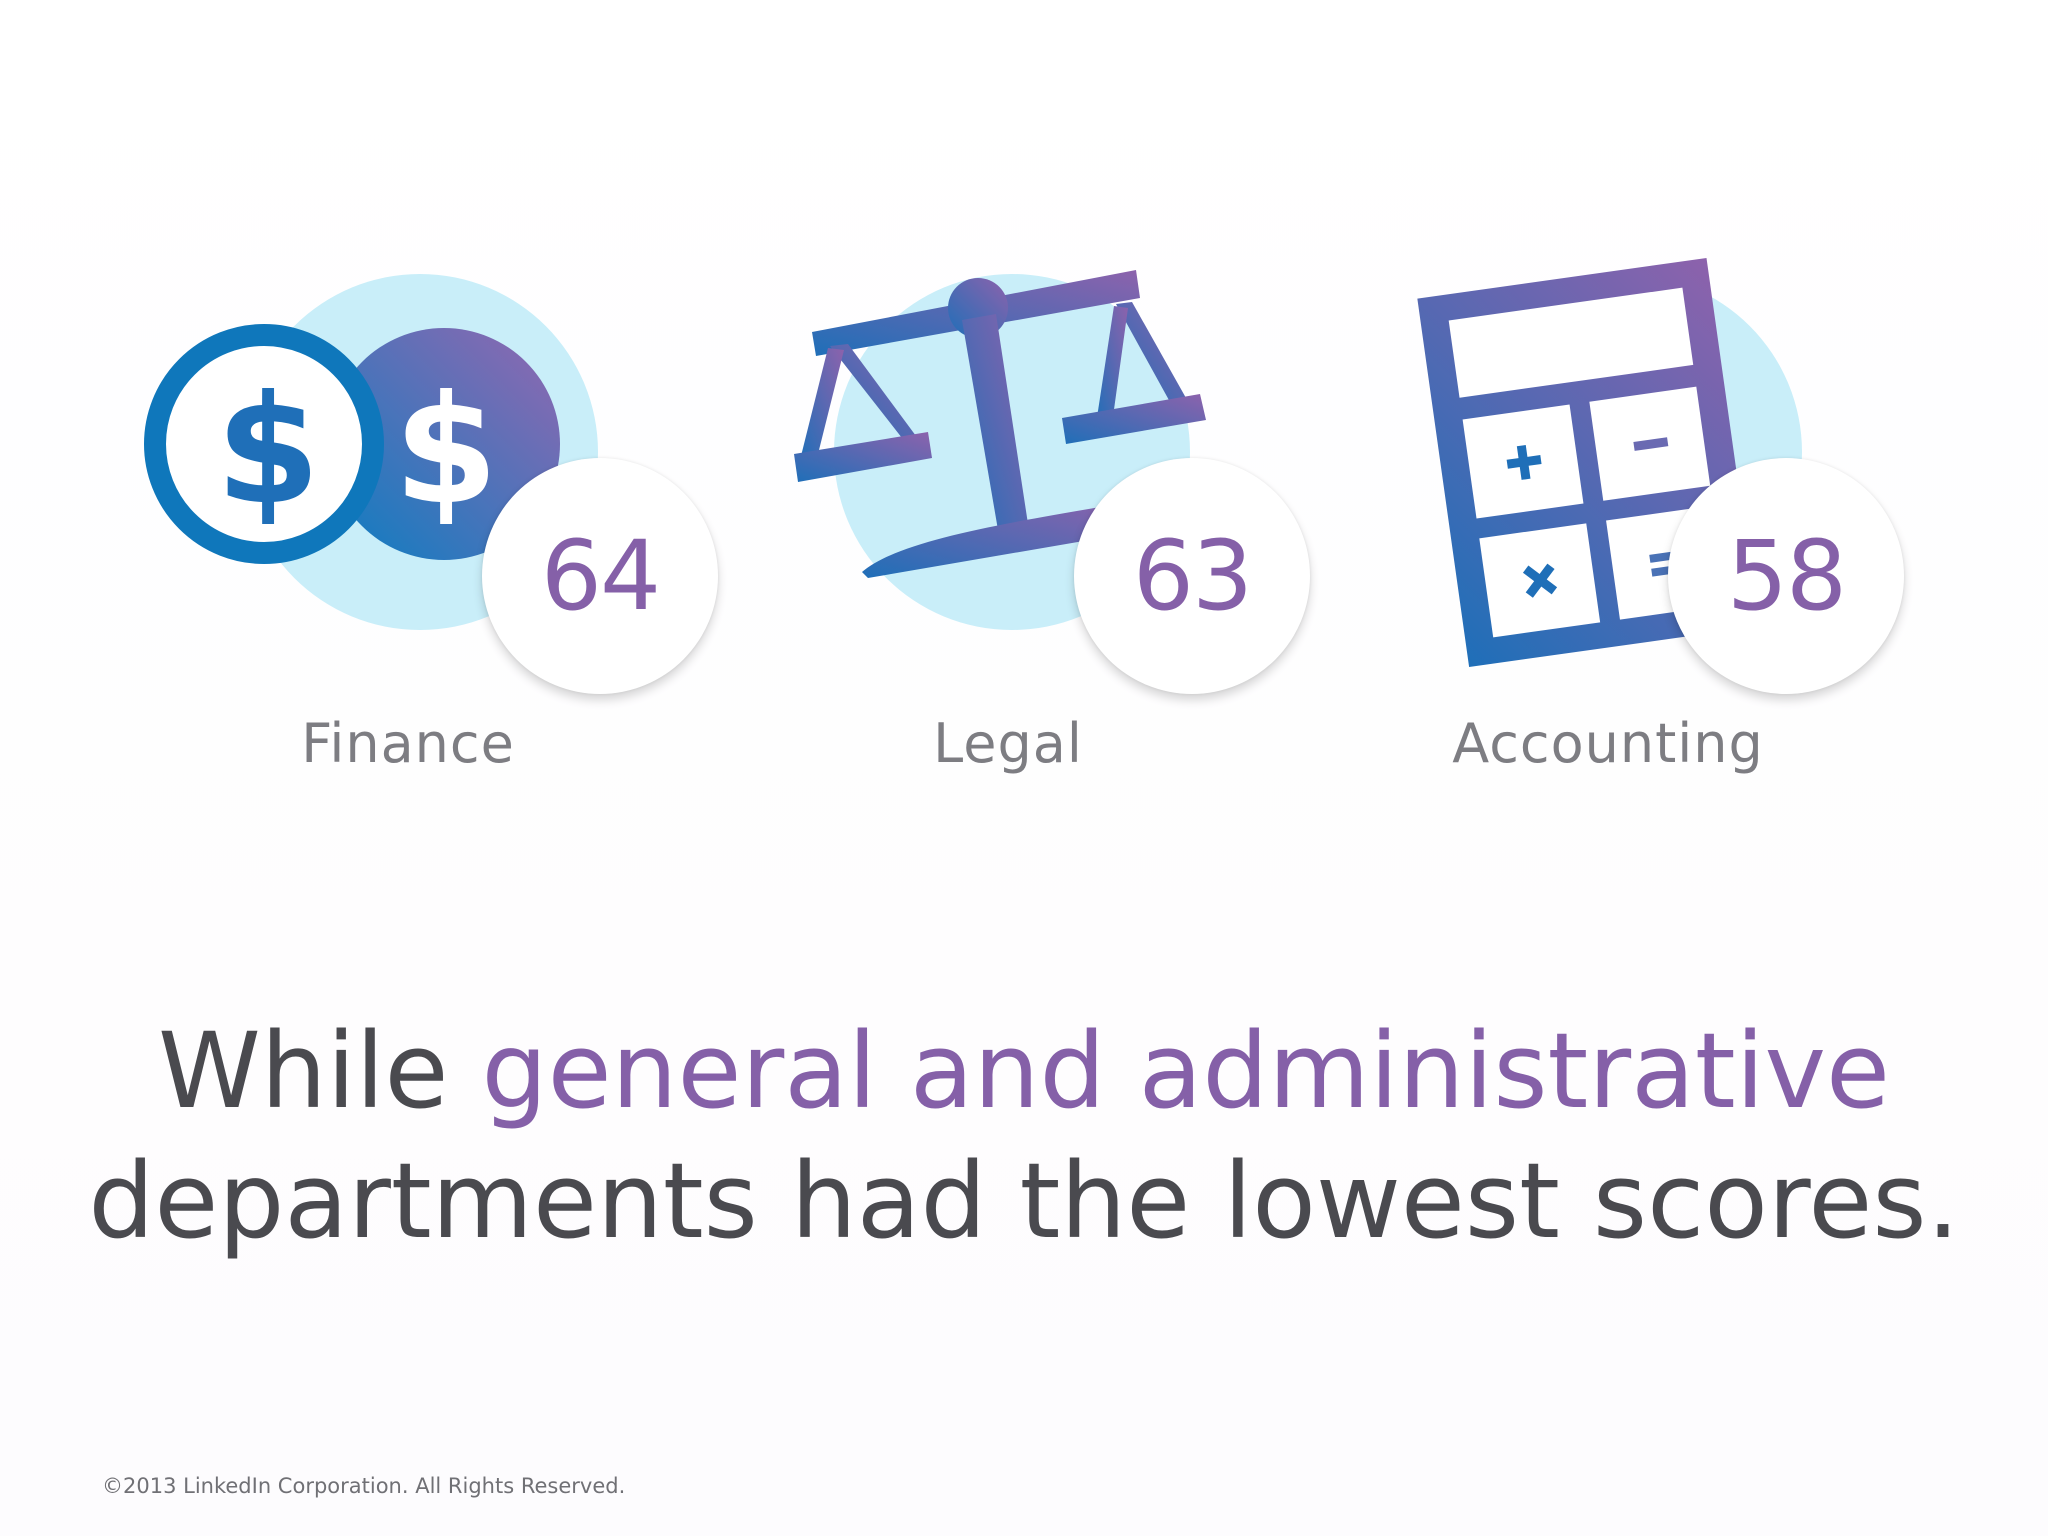 This screenshot has width=2048, height=1536. I want to click on headline-line-1: While general and administrative, so click(1024, 1071).